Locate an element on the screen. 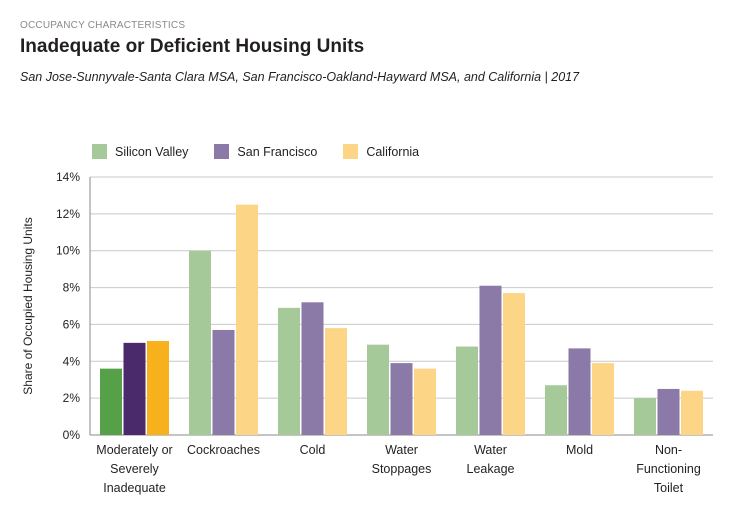 The width and height of the screenshot is (732, 509). x-tick-label-line: Severely is located at coordinates (134, 469).